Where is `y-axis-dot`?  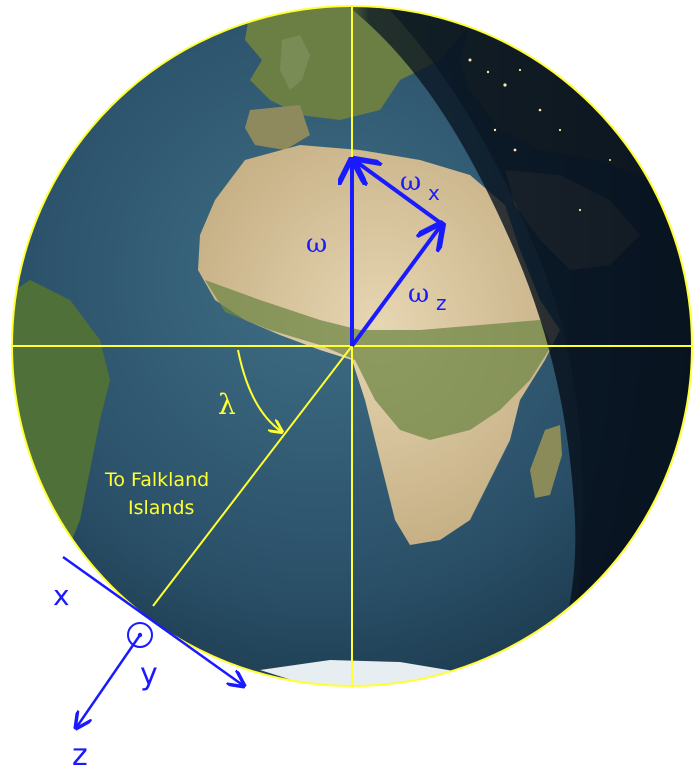 y-axis-dot is located at coordinates (140, 635).